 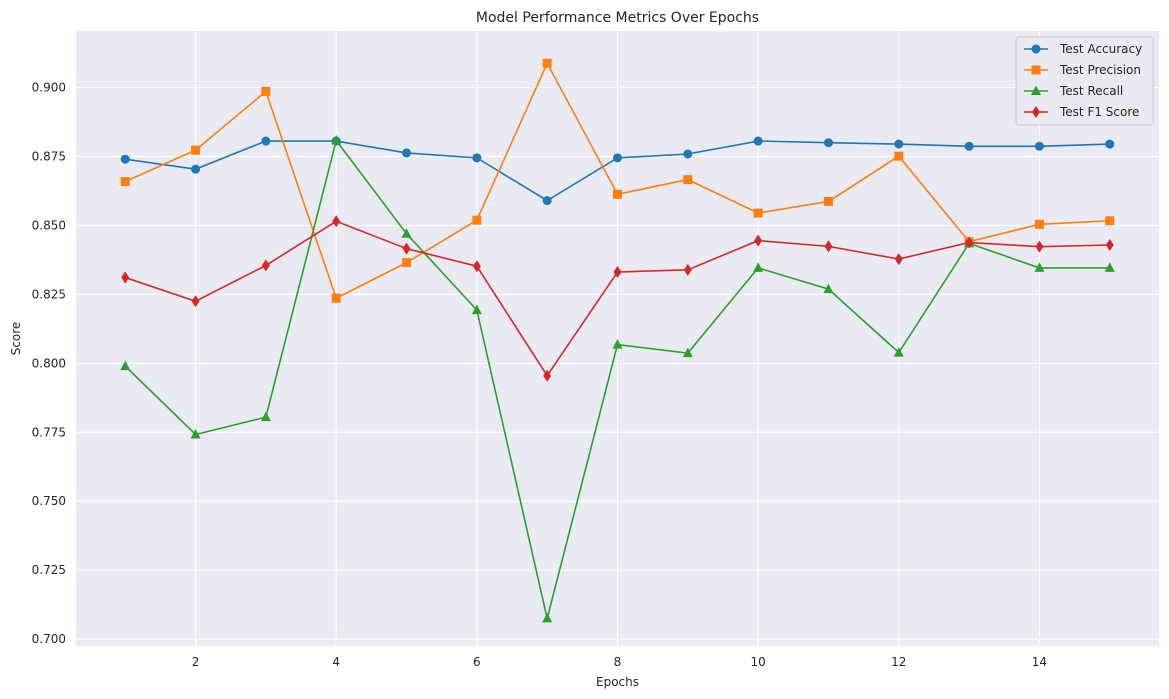 I want to click on legend-box, so click(x=1084, y=81).